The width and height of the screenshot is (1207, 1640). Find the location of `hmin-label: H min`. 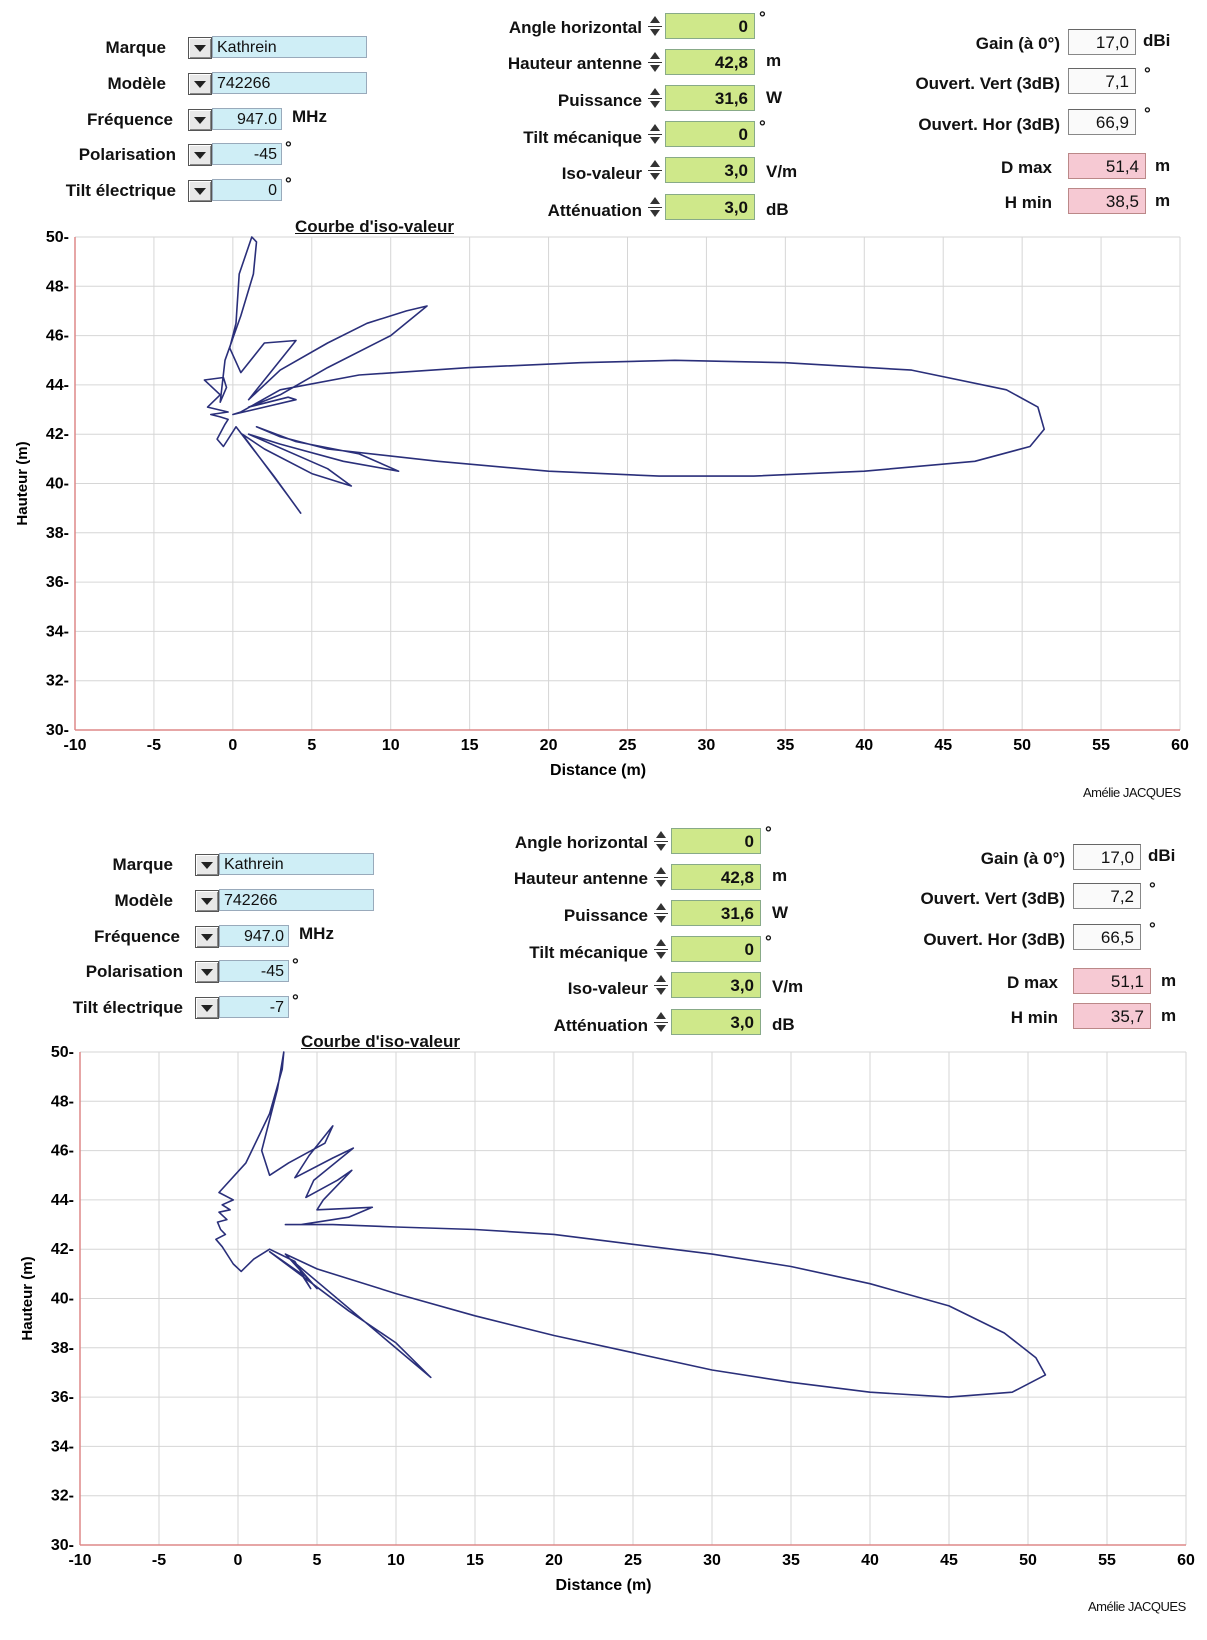

hmin-label: H min is located at coordinates (1034, 1017).